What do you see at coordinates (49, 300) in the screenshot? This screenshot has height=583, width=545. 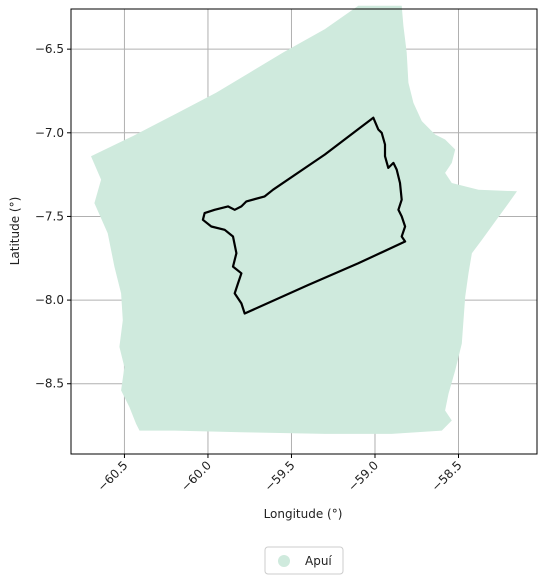 I see `y-tick-label: −8.0` at bounding box center [49, 300].